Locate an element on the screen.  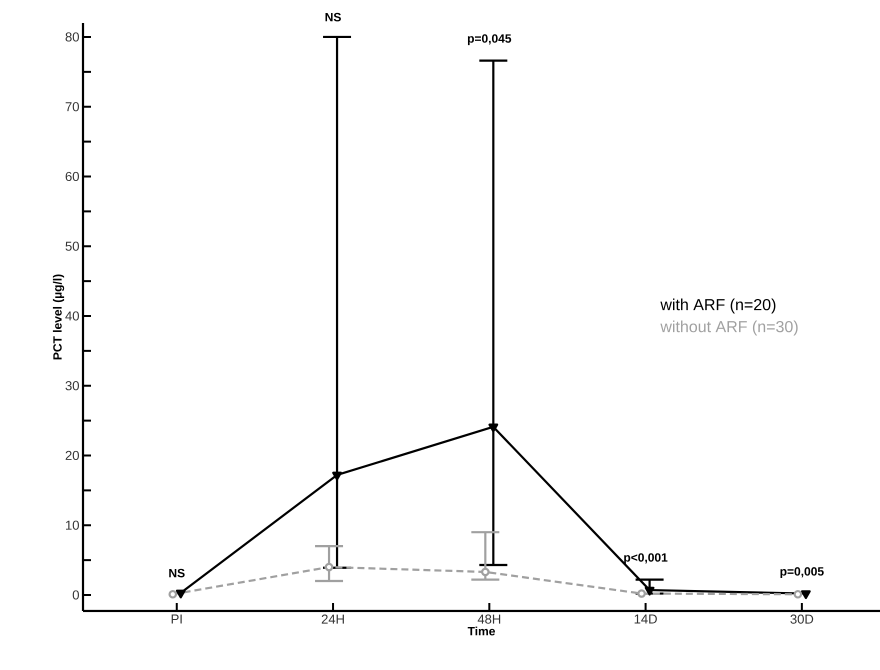
x-axis-title: Time is located at coordinates (481, 631).